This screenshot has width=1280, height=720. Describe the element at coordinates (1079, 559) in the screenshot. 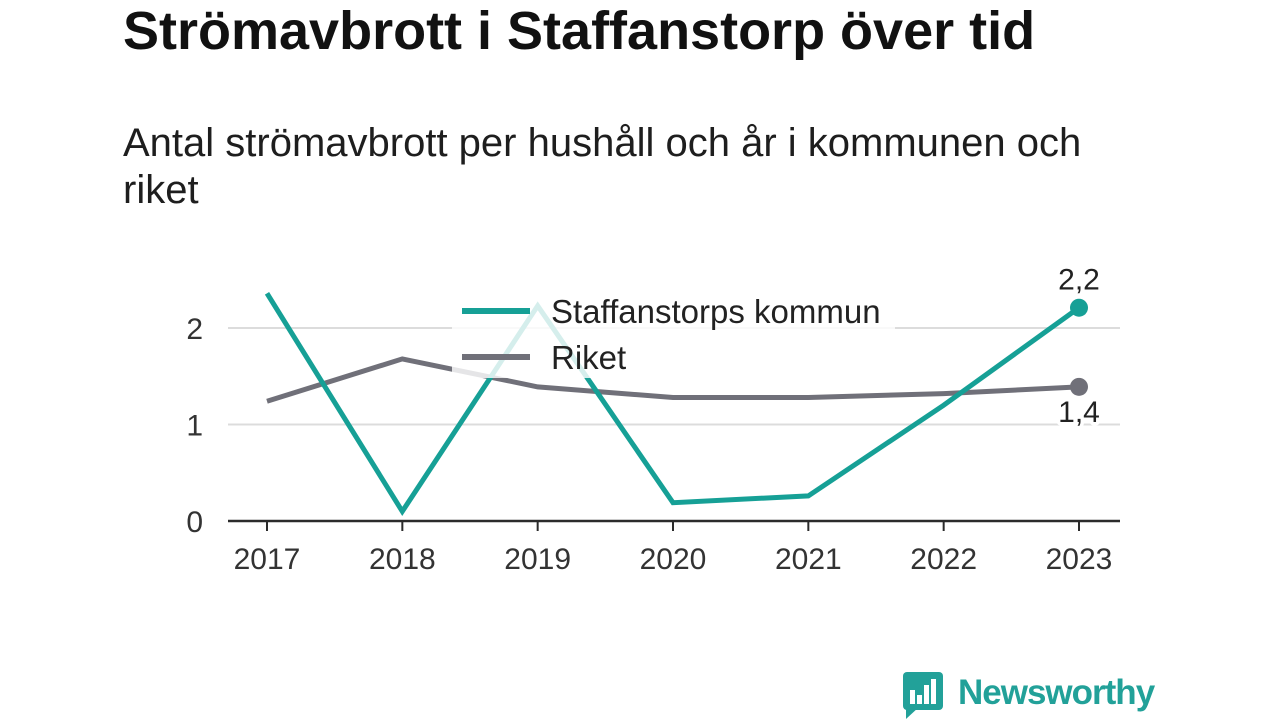

I see `x-tick-label: 2023` at that location.